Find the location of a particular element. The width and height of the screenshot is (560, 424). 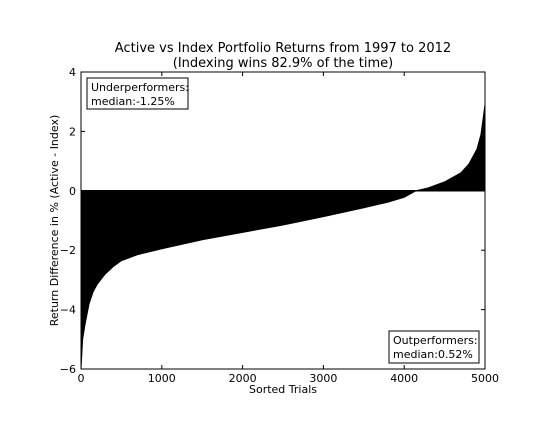

annotation-underperformers-line2: median:-1.25% is located at coordinates (133, 101).